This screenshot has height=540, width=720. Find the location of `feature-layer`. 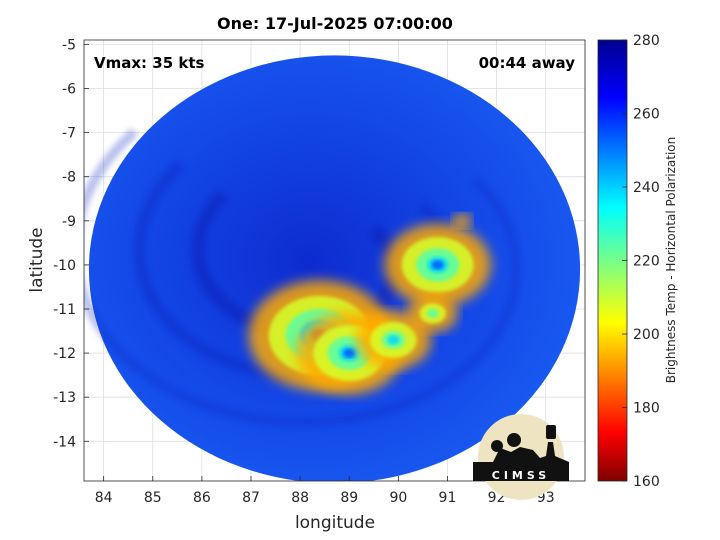

feature-layer is located at coordinates (369, 304).